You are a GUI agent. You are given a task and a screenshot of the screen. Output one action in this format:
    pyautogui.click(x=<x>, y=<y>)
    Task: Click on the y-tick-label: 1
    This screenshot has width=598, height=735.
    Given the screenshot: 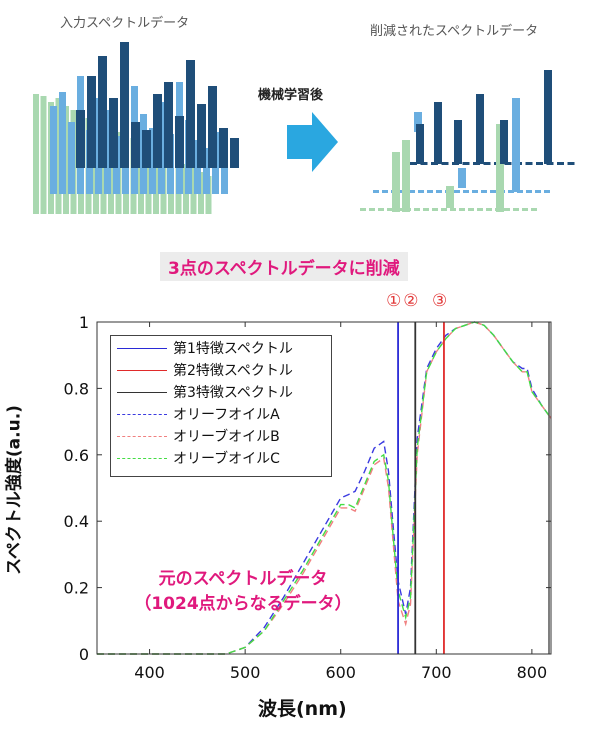 What is the action you would take?
    pyautogui.click(x=84, y=322)
    